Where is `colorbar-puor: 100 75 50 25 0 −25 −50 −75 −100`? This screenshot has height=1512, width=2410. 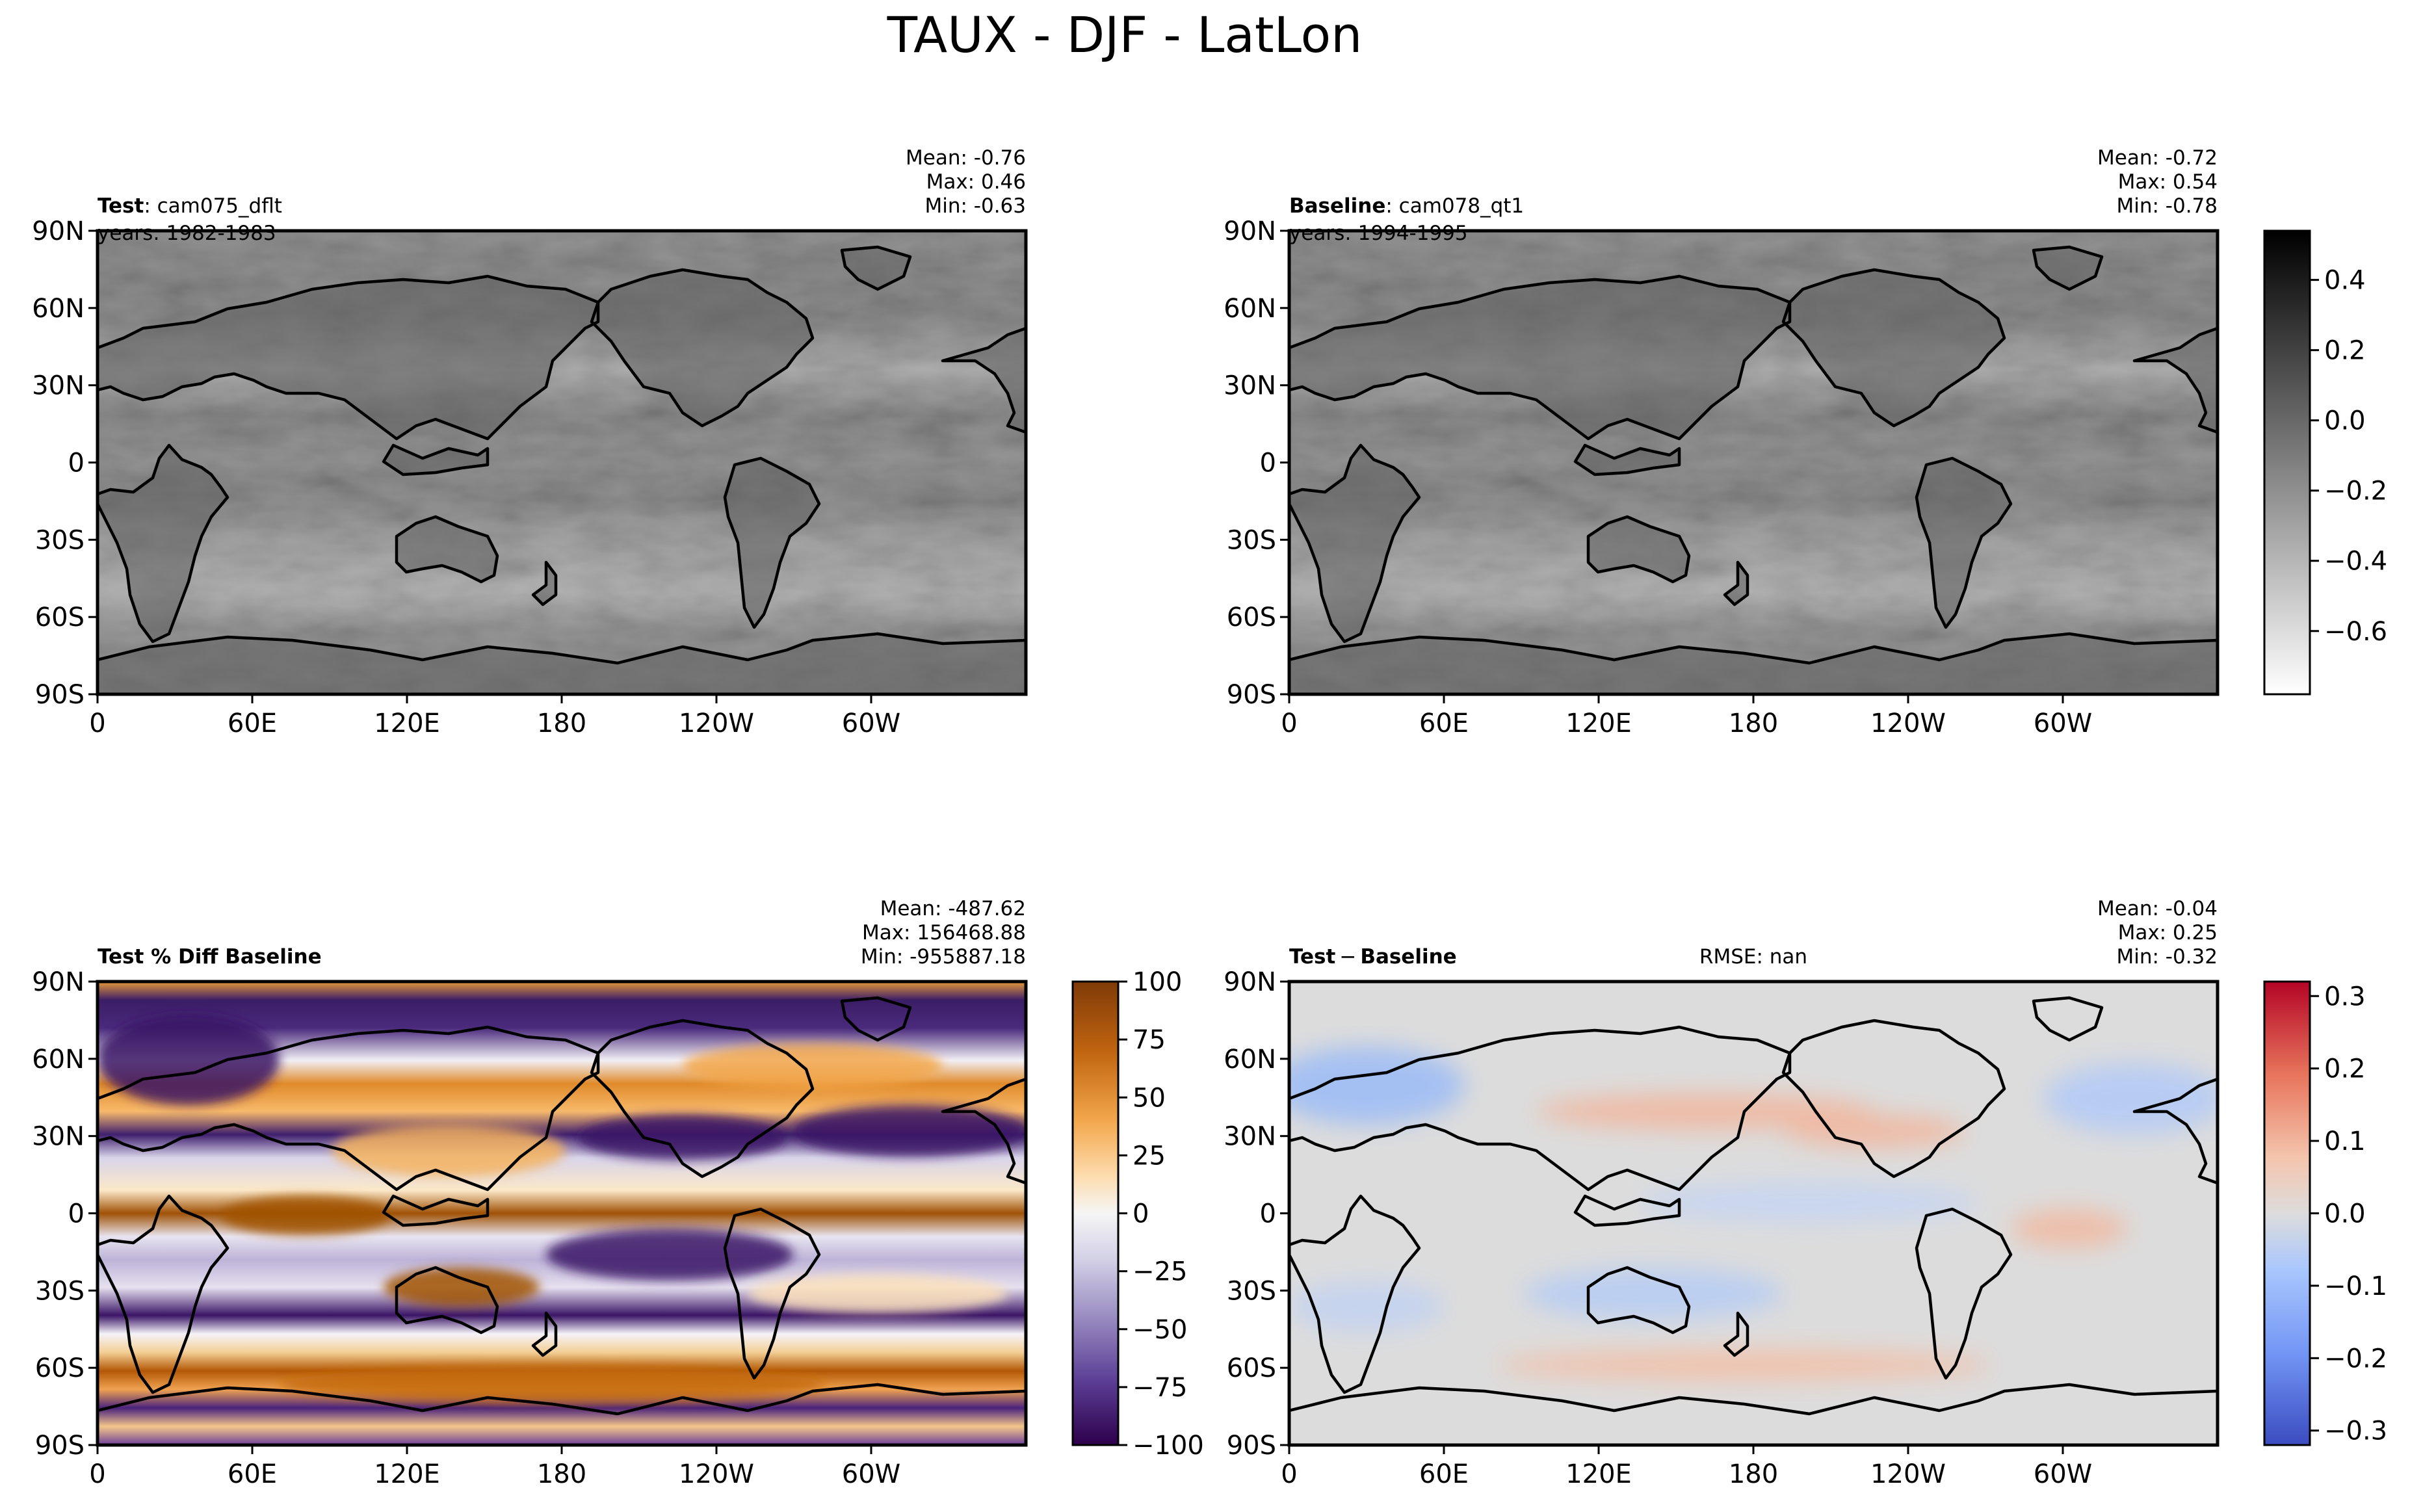
colorbar-puor: 100 75 50 25 0 −25 −50 −75 −100 is located at coordinates (1137, 1214).